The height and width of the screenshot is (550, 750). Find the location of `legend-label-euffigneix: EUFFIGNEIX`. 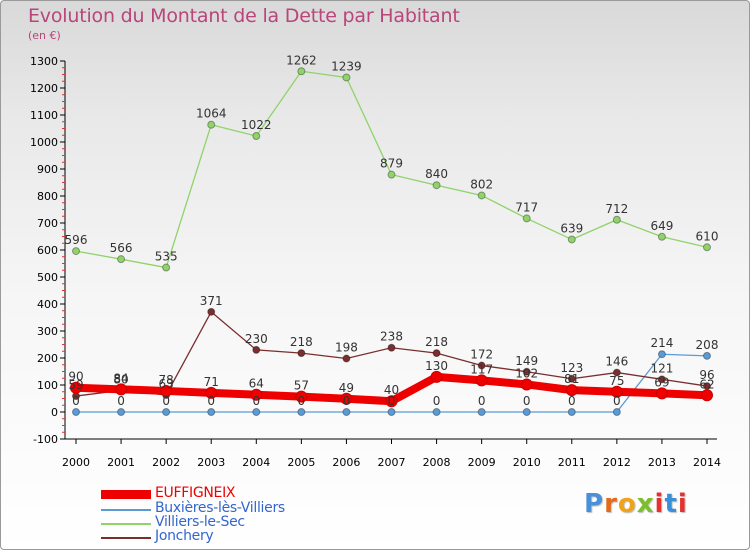

legend-label-euffigneix: EUFFIGNEIX is located at coordinates (195, 493).